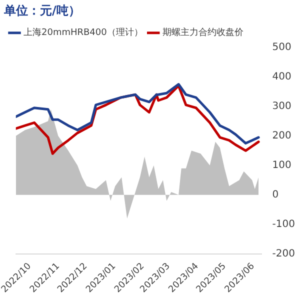  What do you see at coordinates (282, 136) in the screenshot?
I see `y2-tick-label: 200` at bounding box center [282, 136].